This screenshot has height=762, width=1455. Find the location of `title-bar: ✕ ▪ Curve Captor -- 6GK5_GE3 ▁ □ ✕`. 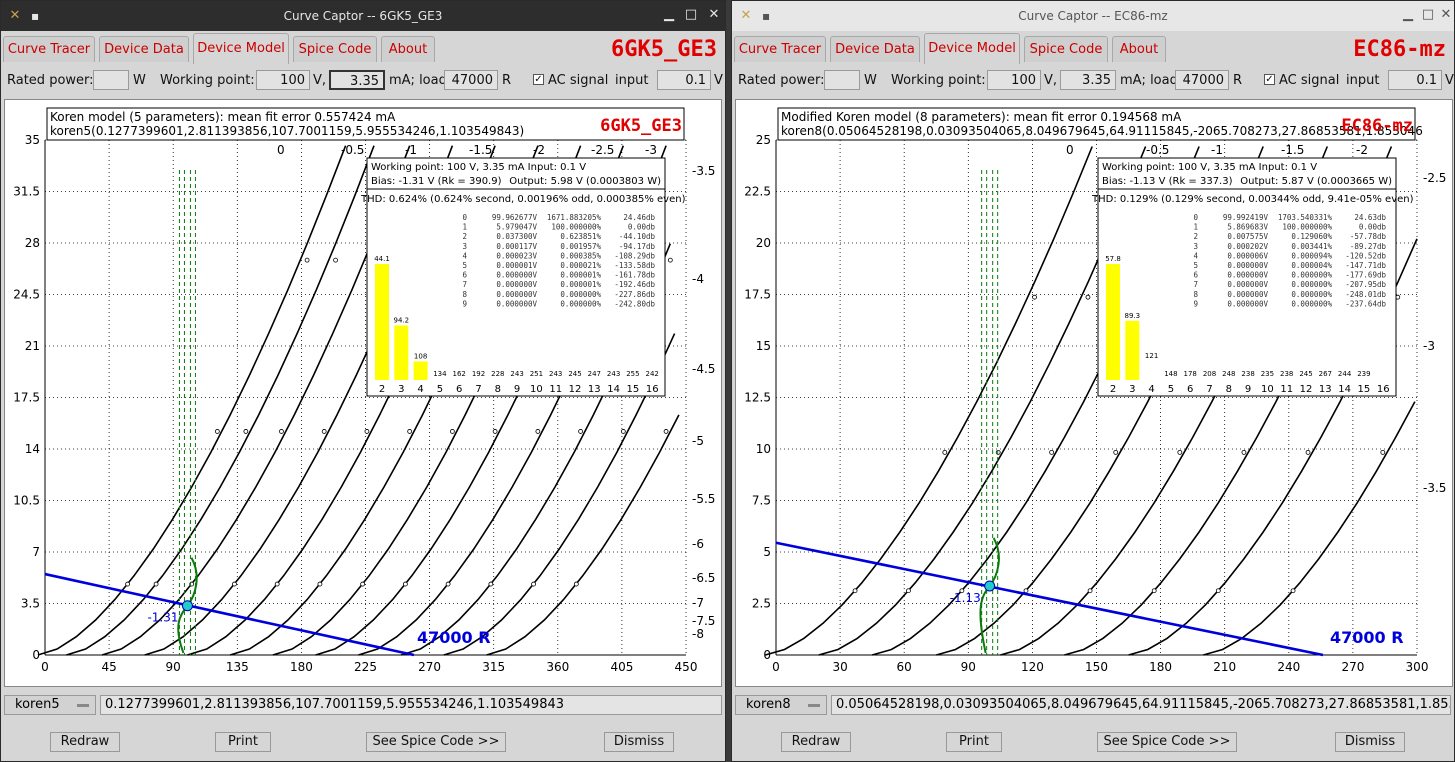

title-bar: ✕ ▪ Curve Captor -- 6GK5_GE3 ▁ □ ✕ is located at coordinates (363, 16).